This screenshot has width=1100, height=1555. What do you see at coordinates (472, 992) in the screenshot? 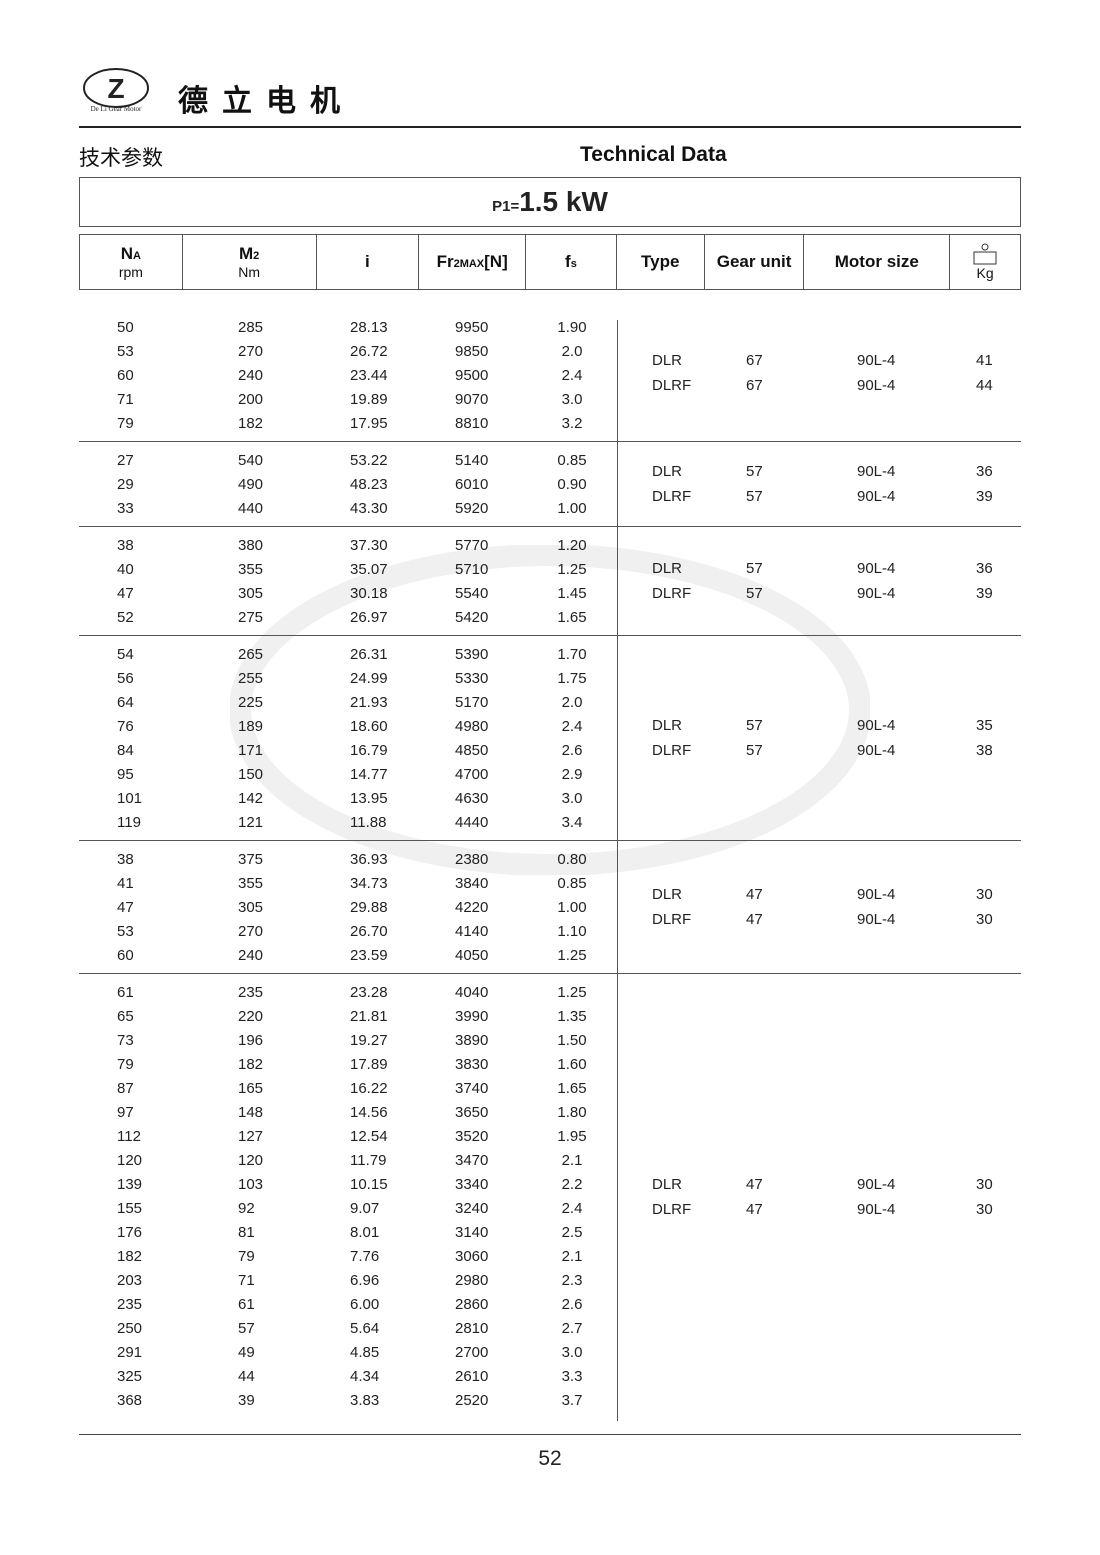
I see `radial-force-cell: 4040` at bounding box center [472, 992].